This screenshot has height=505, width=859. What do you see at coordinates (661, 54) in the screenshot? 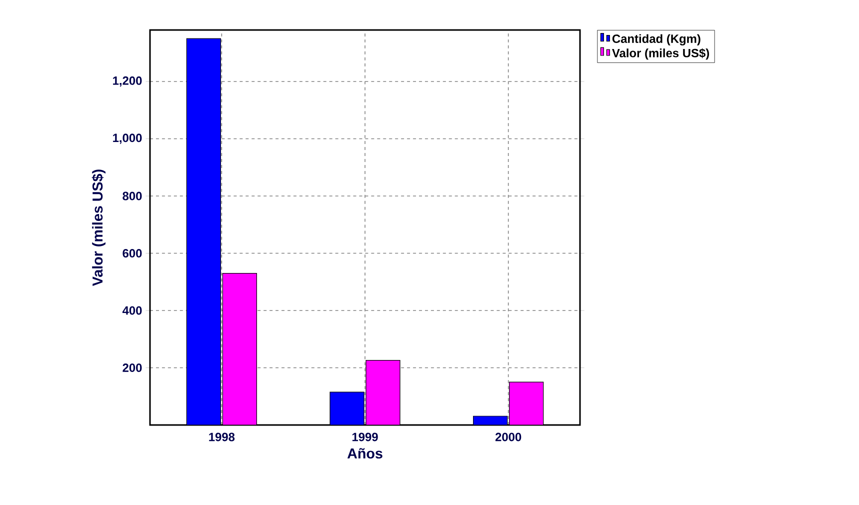
I see `legend-label: Valor (miles US$)` at bounding box center [661, 54].